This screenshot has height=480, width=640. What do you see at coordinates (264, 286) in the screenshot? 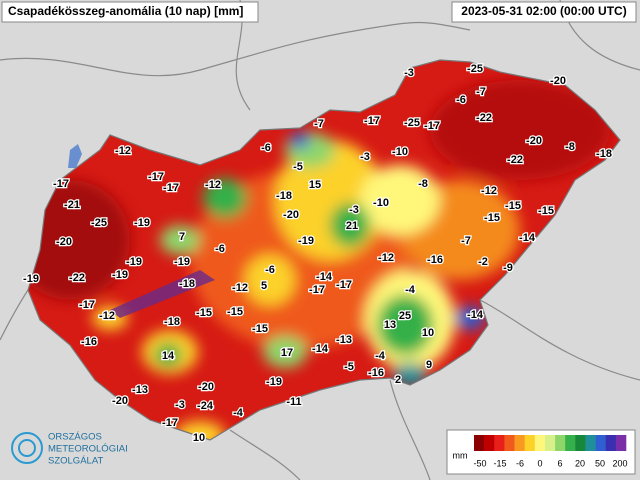
I see `station-value: 5` at bounding box center [264, 286].